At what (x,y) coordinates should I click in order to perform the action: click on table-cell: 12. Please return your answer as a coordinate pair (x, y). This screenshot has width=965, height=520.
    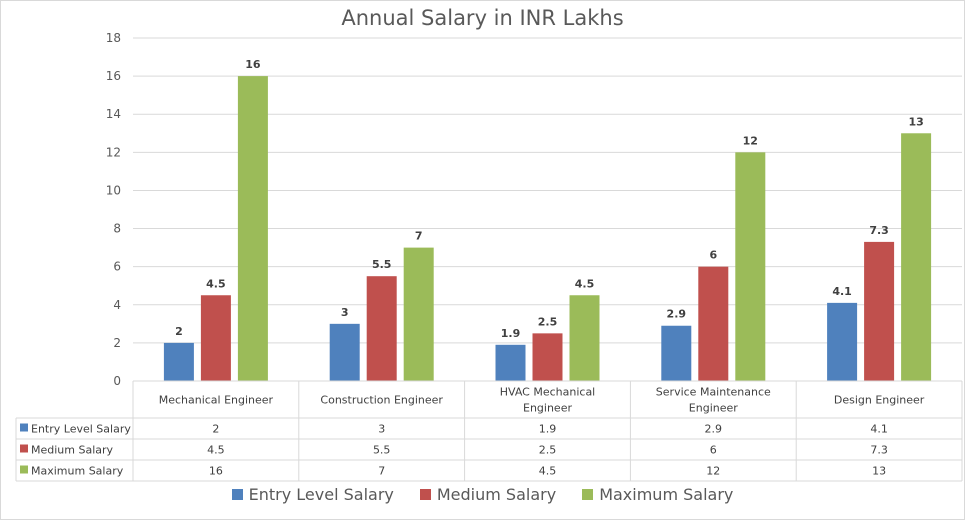
    Looking at the image, I should click on (713, 471).